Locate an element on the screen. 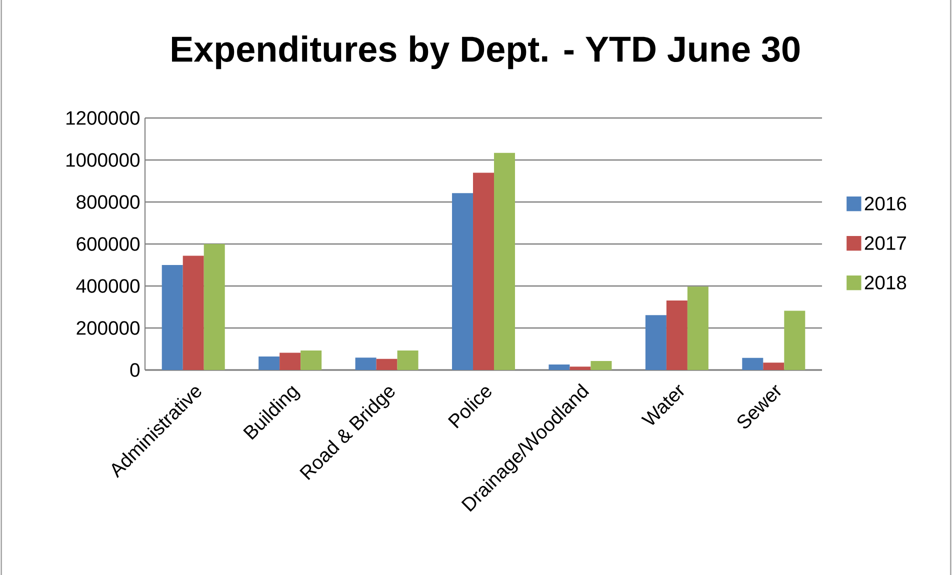 This screenshot has height=575, width=952. y-tick-label: 0 is located at coordinates (135, 370).